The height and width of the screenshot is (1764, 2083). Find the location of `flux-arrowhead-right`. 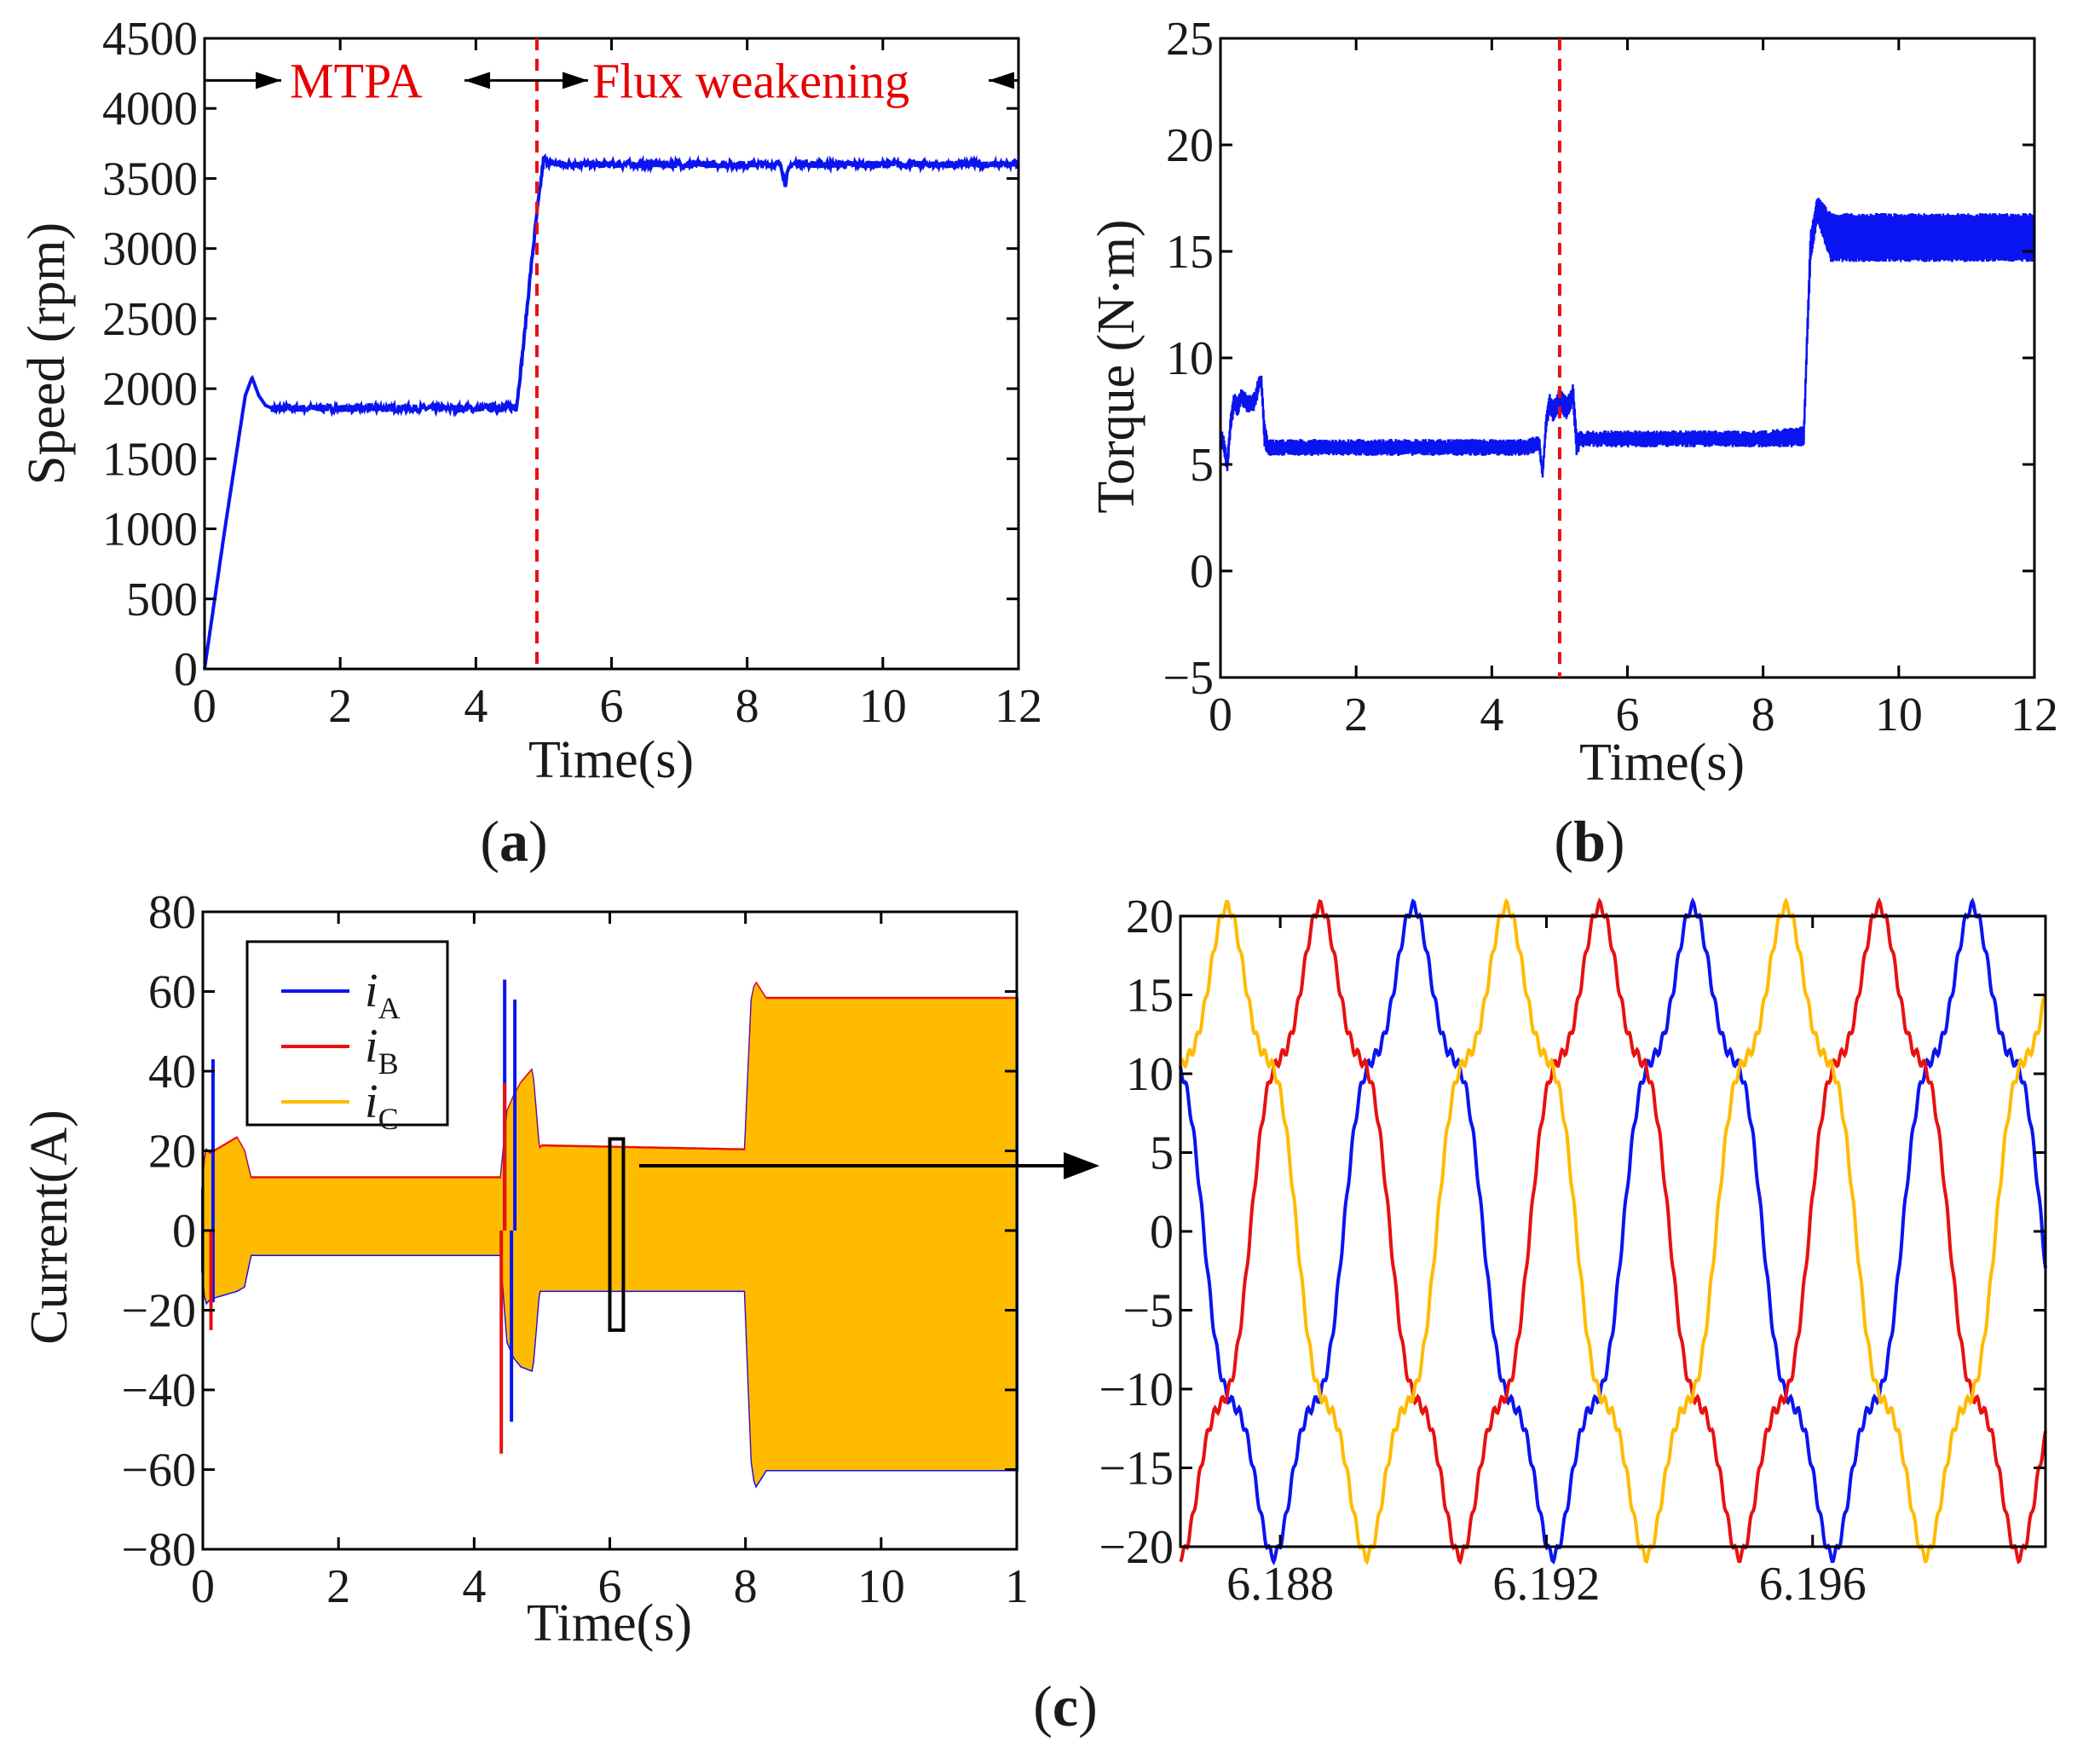

flux-arrowhead-right is located at coordinates (1001, 80).